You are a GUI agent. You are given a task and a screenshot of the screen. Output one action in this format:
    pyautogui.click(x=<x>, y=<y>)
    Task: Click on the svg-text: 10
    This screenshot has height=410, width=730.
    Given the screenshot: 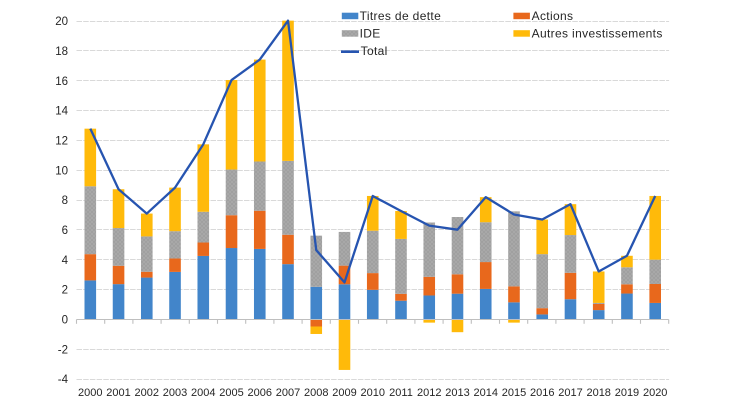 What is the action you would take?
    pyautogui.click(x=61, y=171)
    